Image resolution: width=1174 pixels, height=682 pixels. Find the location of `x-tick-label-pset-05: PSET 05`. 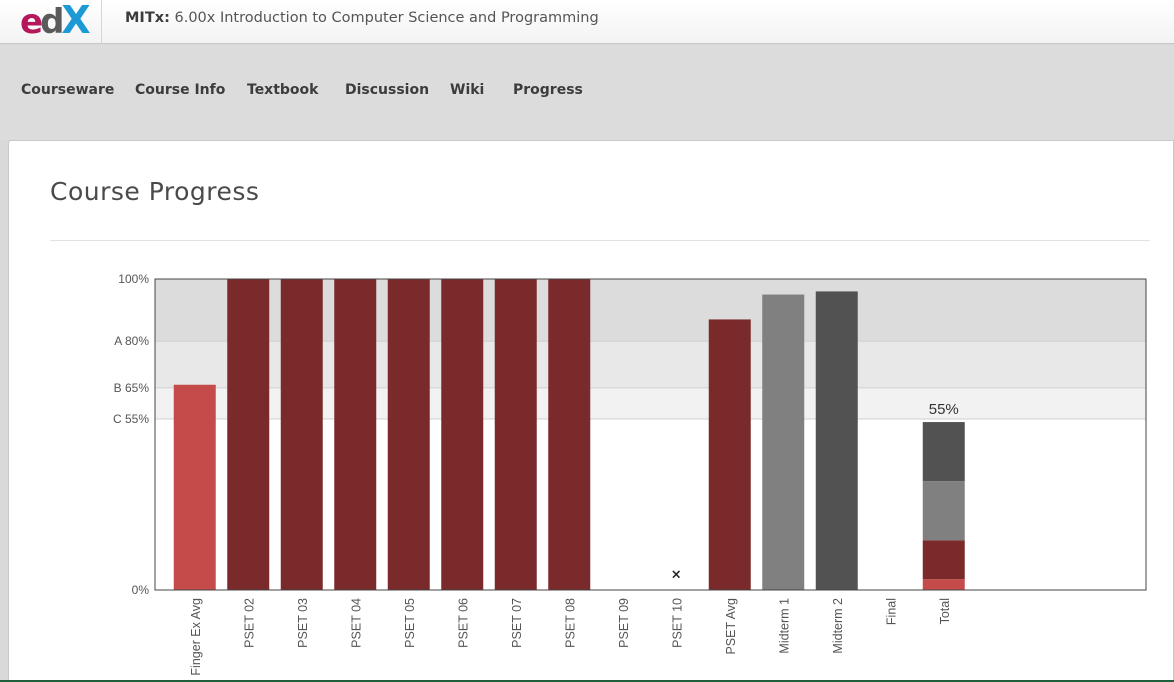

x-tick-label-pset-05: PSET 05 is located at coordinates (410, 623).